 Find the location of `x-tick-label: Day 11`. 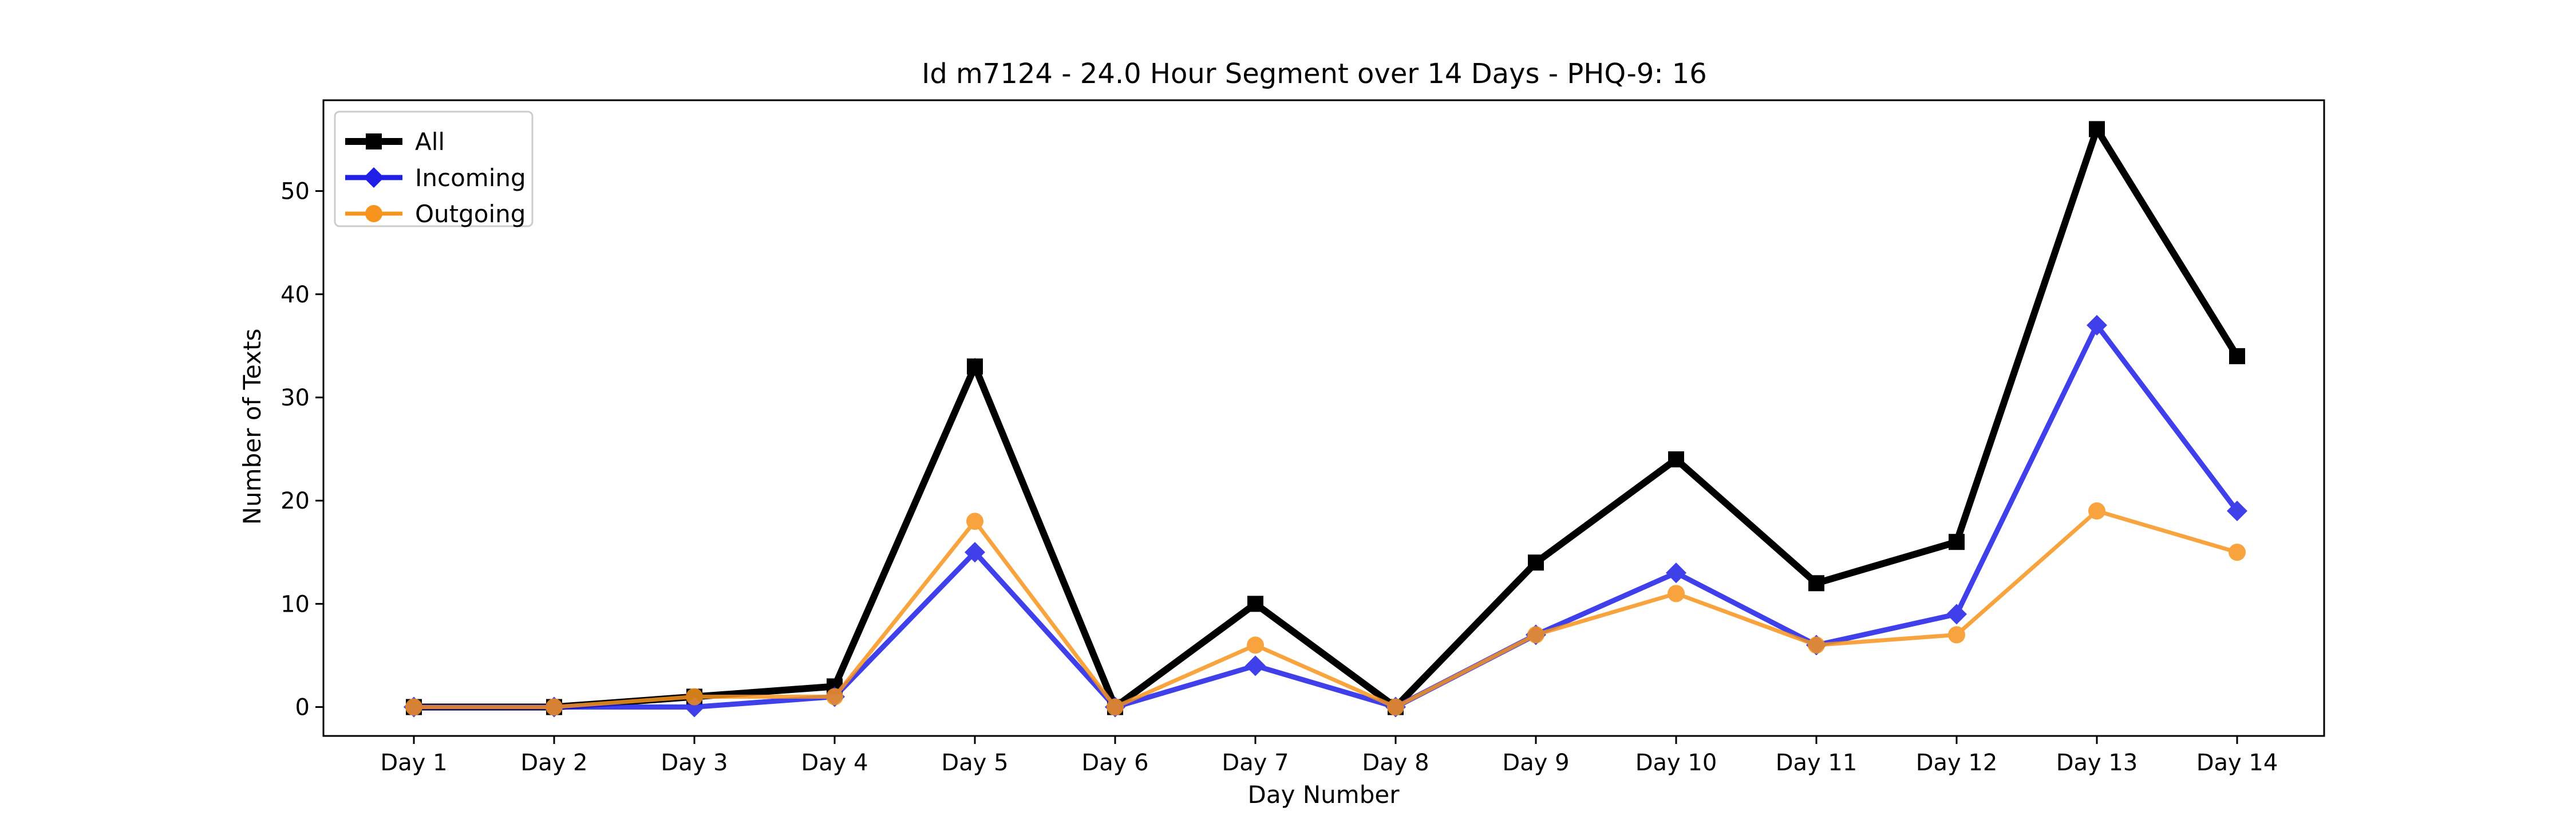

x-tick-label: Day 11 is located at coordinates (1817, 763).